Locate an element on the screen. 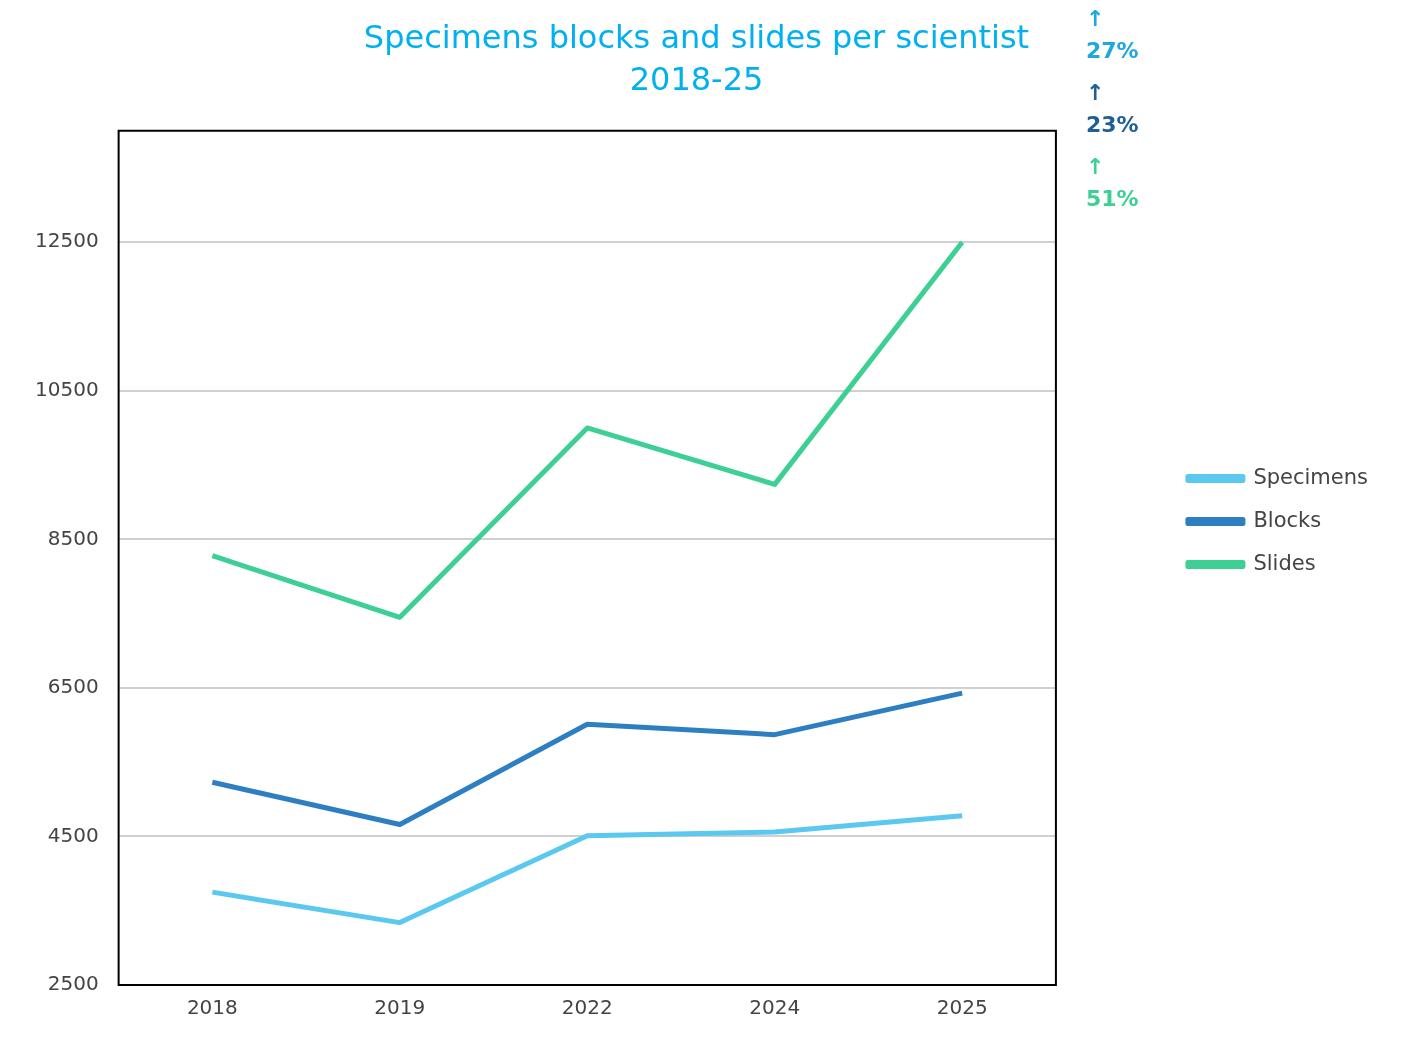 The height and width of the screenshot is (1058, 1428). chart-title: Specimens blocks and slides per scientist is located at coordinates (696, 36).